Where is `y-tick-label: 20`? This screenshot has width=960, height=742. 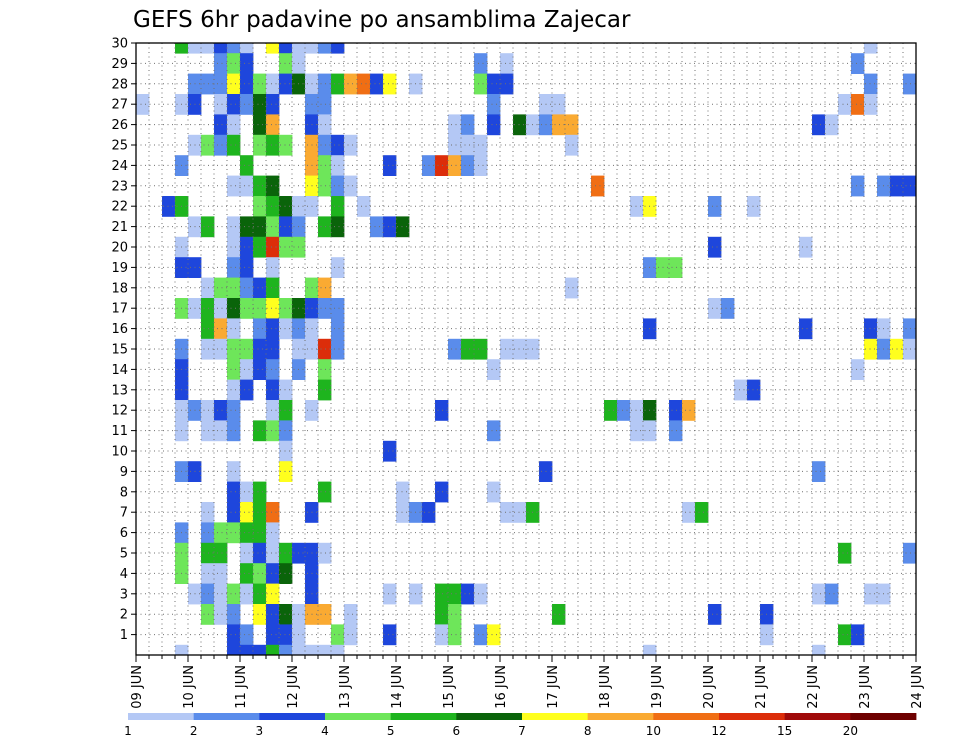 y-tick-label: 20 is located at coordinates (119, 248).